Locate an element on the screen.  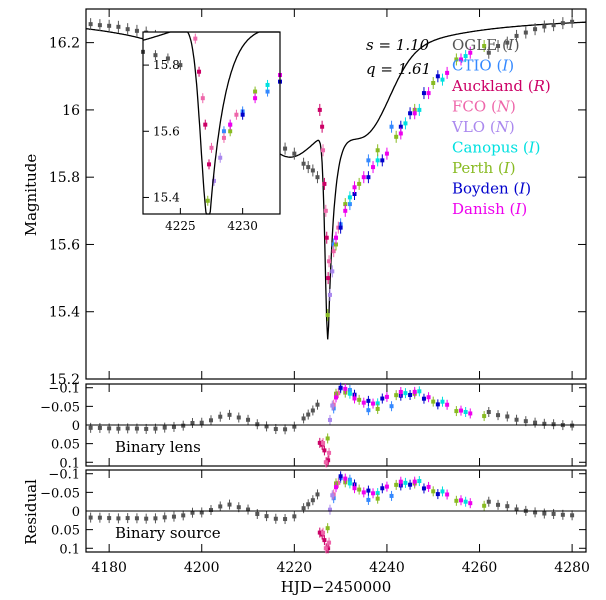
main-ytick-label: 16 is located at coordinates (71, 111).